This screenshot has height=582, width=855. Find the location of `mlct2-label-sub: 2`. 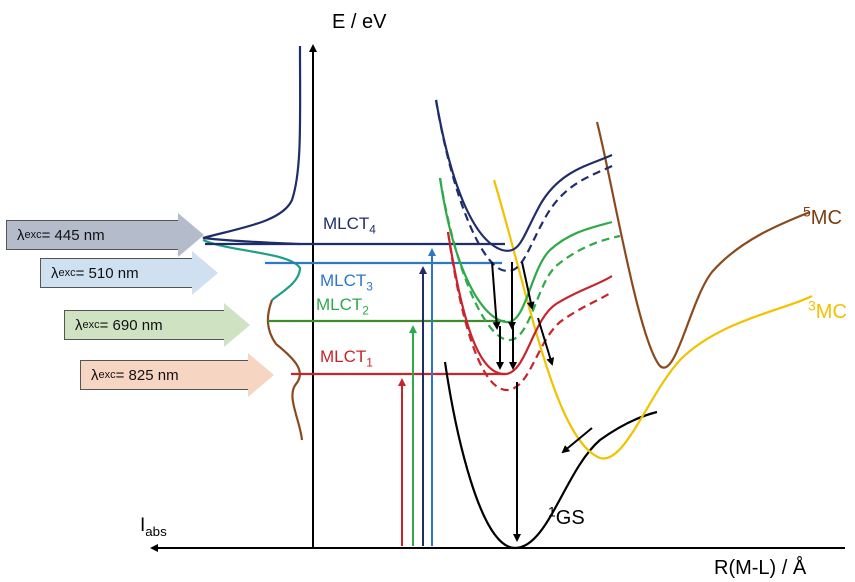

mlct2-label-sub: 2 is located at coordinates (365, 310).